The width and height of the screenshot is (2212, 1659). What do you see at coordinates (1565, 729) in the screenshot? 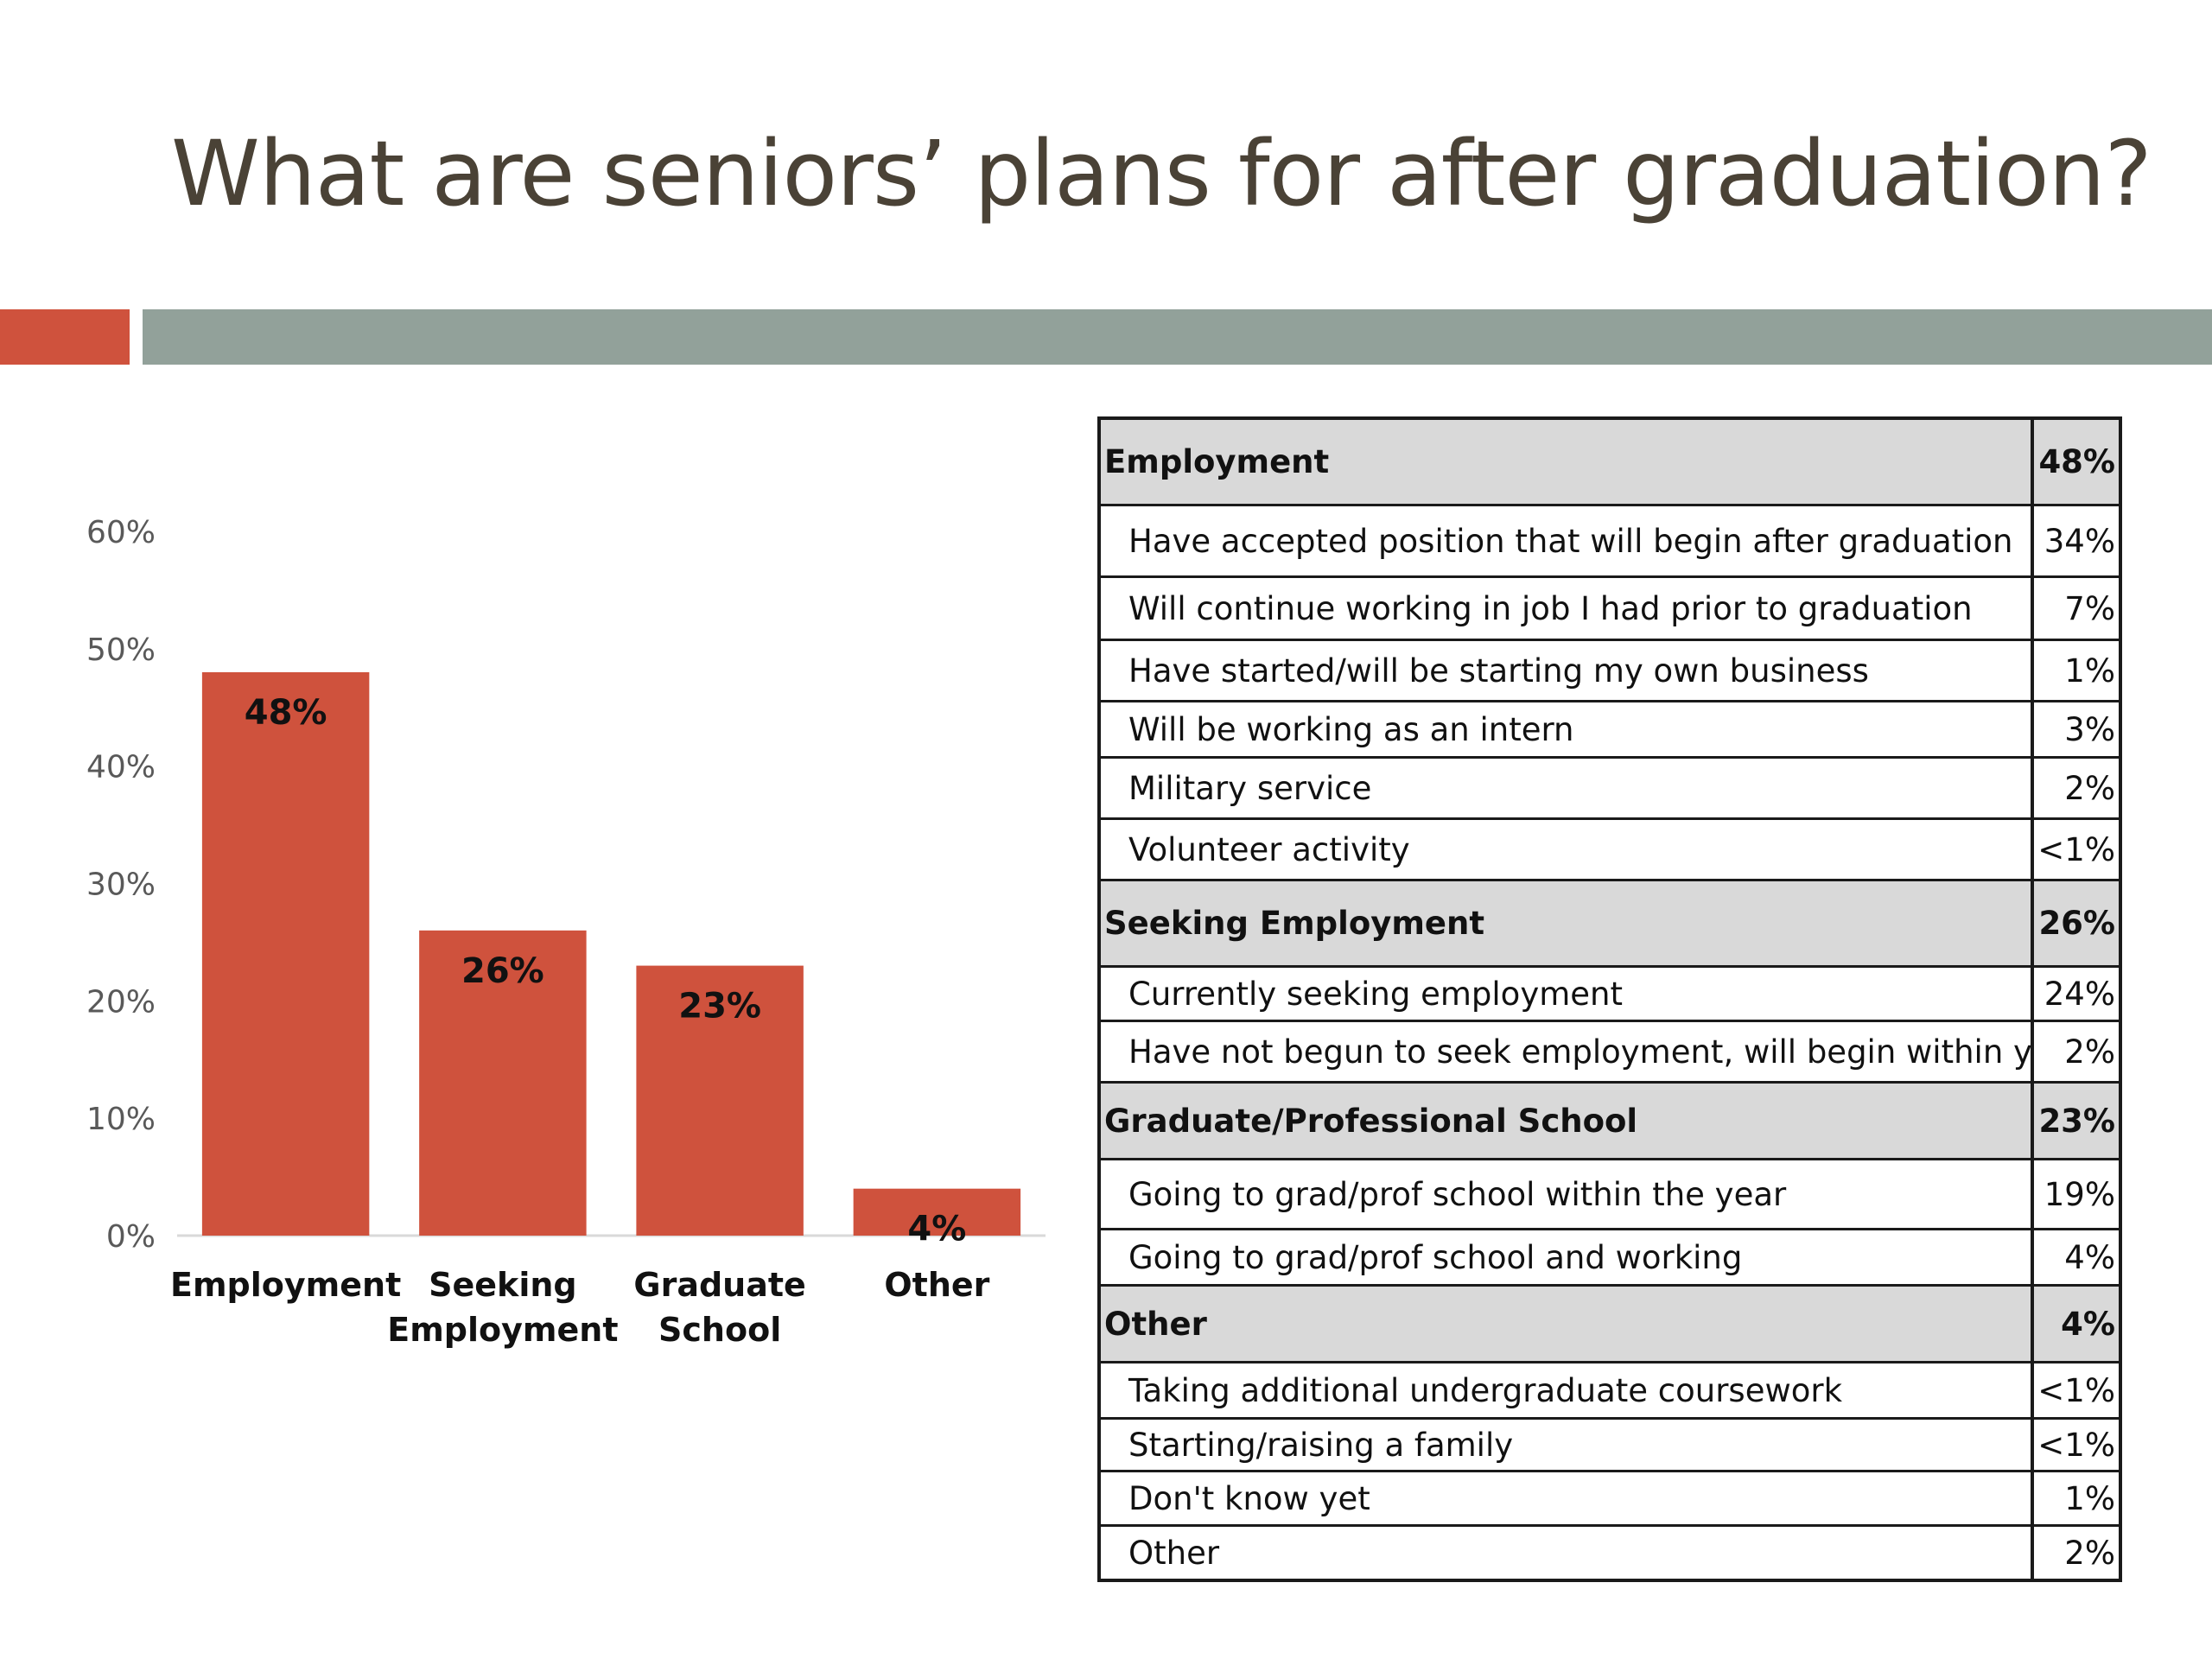
I see `row-label: Will be working as an intern` at bounding box center [1565, 729].